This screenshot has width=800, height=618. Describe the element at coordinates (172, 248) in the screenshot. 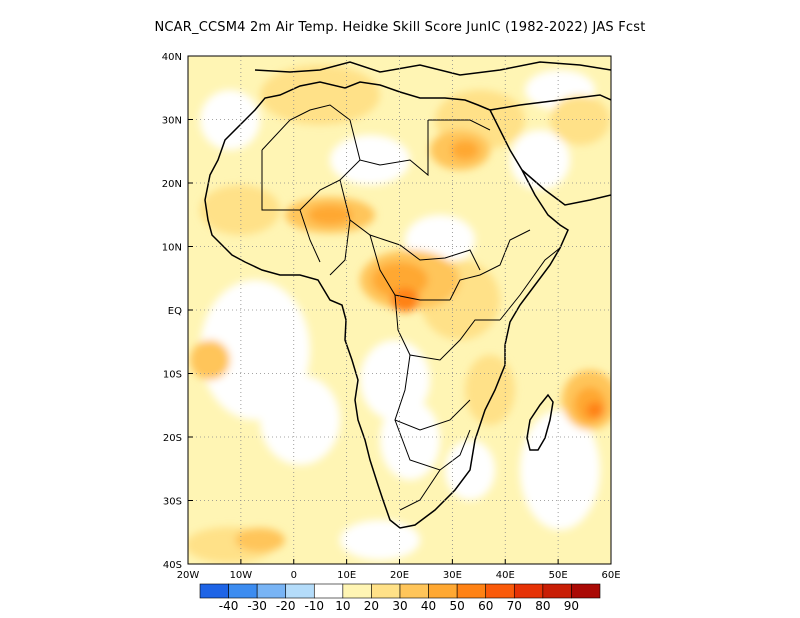

I see `y-tick-label: 10N` at that location.